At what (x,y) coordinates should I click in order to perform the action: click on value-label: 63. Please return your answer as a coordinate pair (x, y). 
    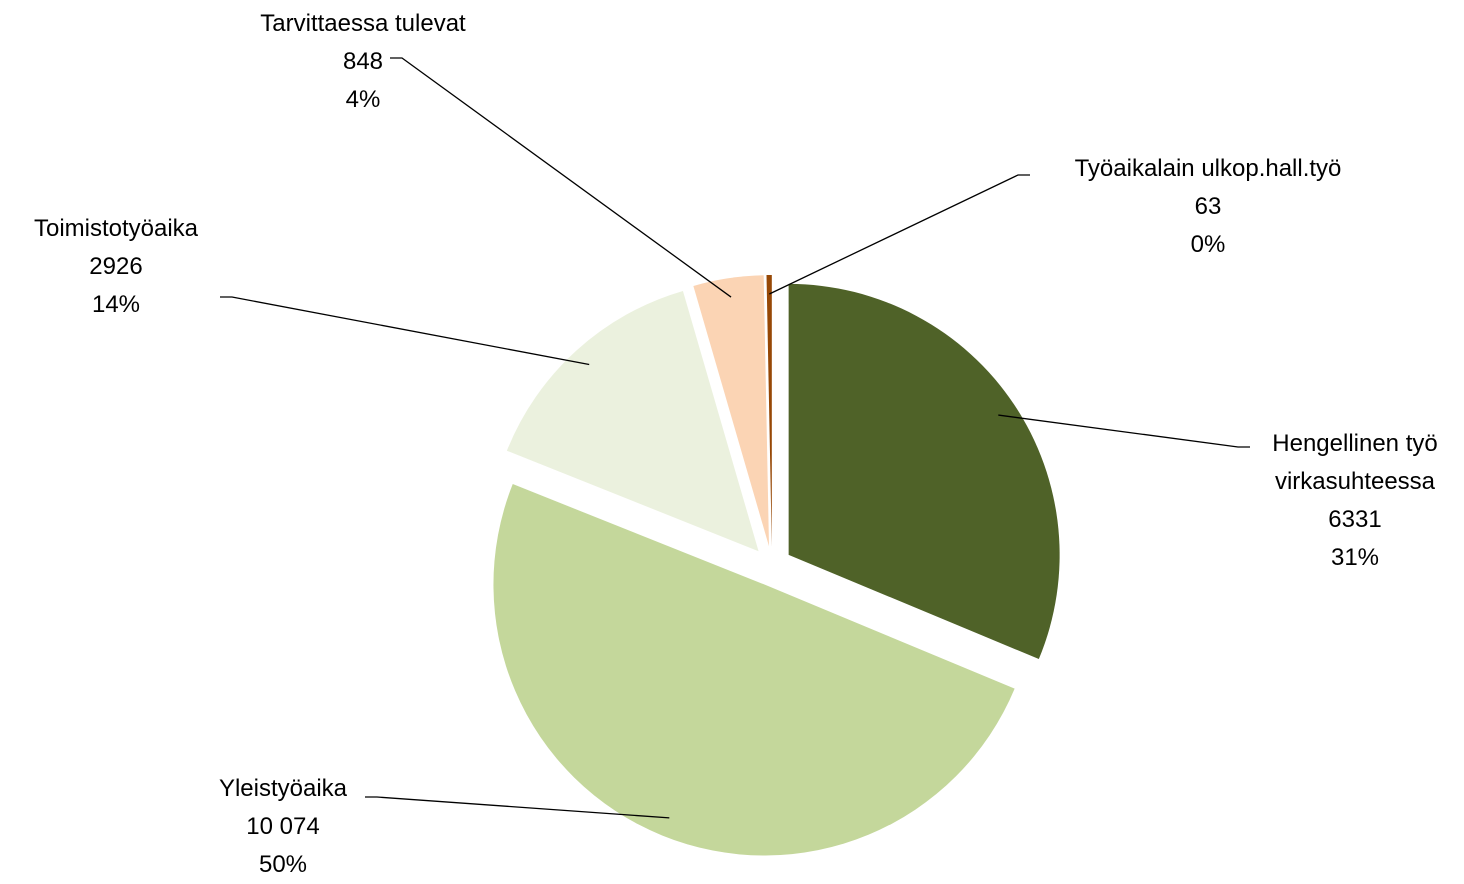
    Looking at the image, I should click on (1208, 206).